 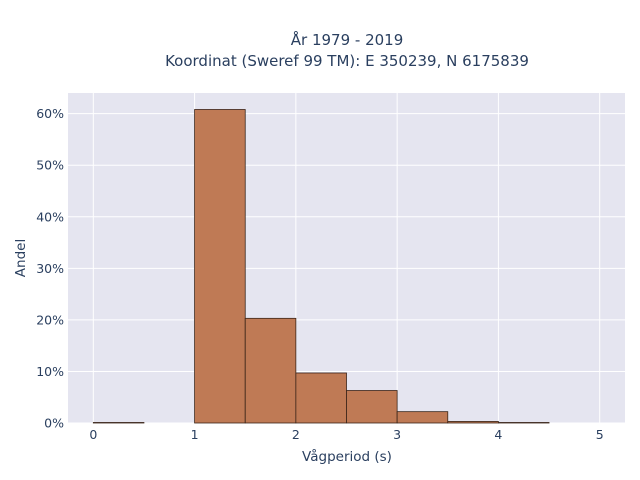 I want to click on x-tick-label: 3, so click(x=397, y=434).